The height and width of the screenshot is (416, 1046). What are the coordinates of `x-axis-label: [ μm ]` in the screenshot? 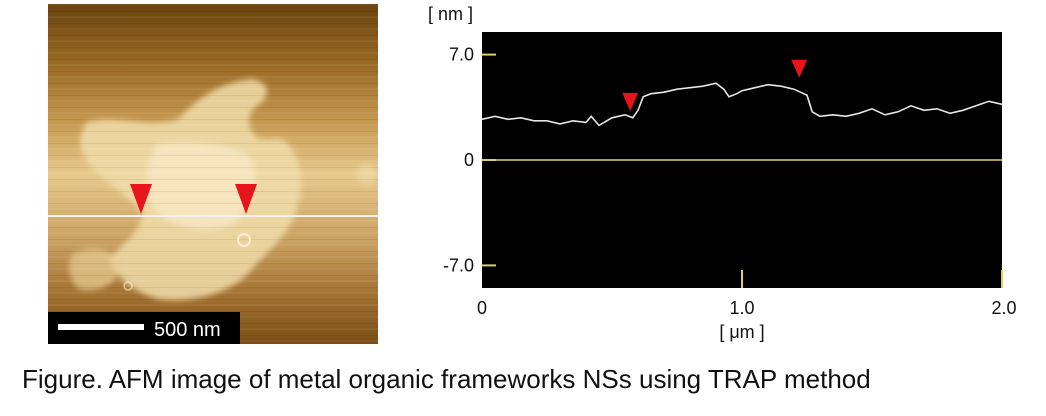 It's located at (741, 332).